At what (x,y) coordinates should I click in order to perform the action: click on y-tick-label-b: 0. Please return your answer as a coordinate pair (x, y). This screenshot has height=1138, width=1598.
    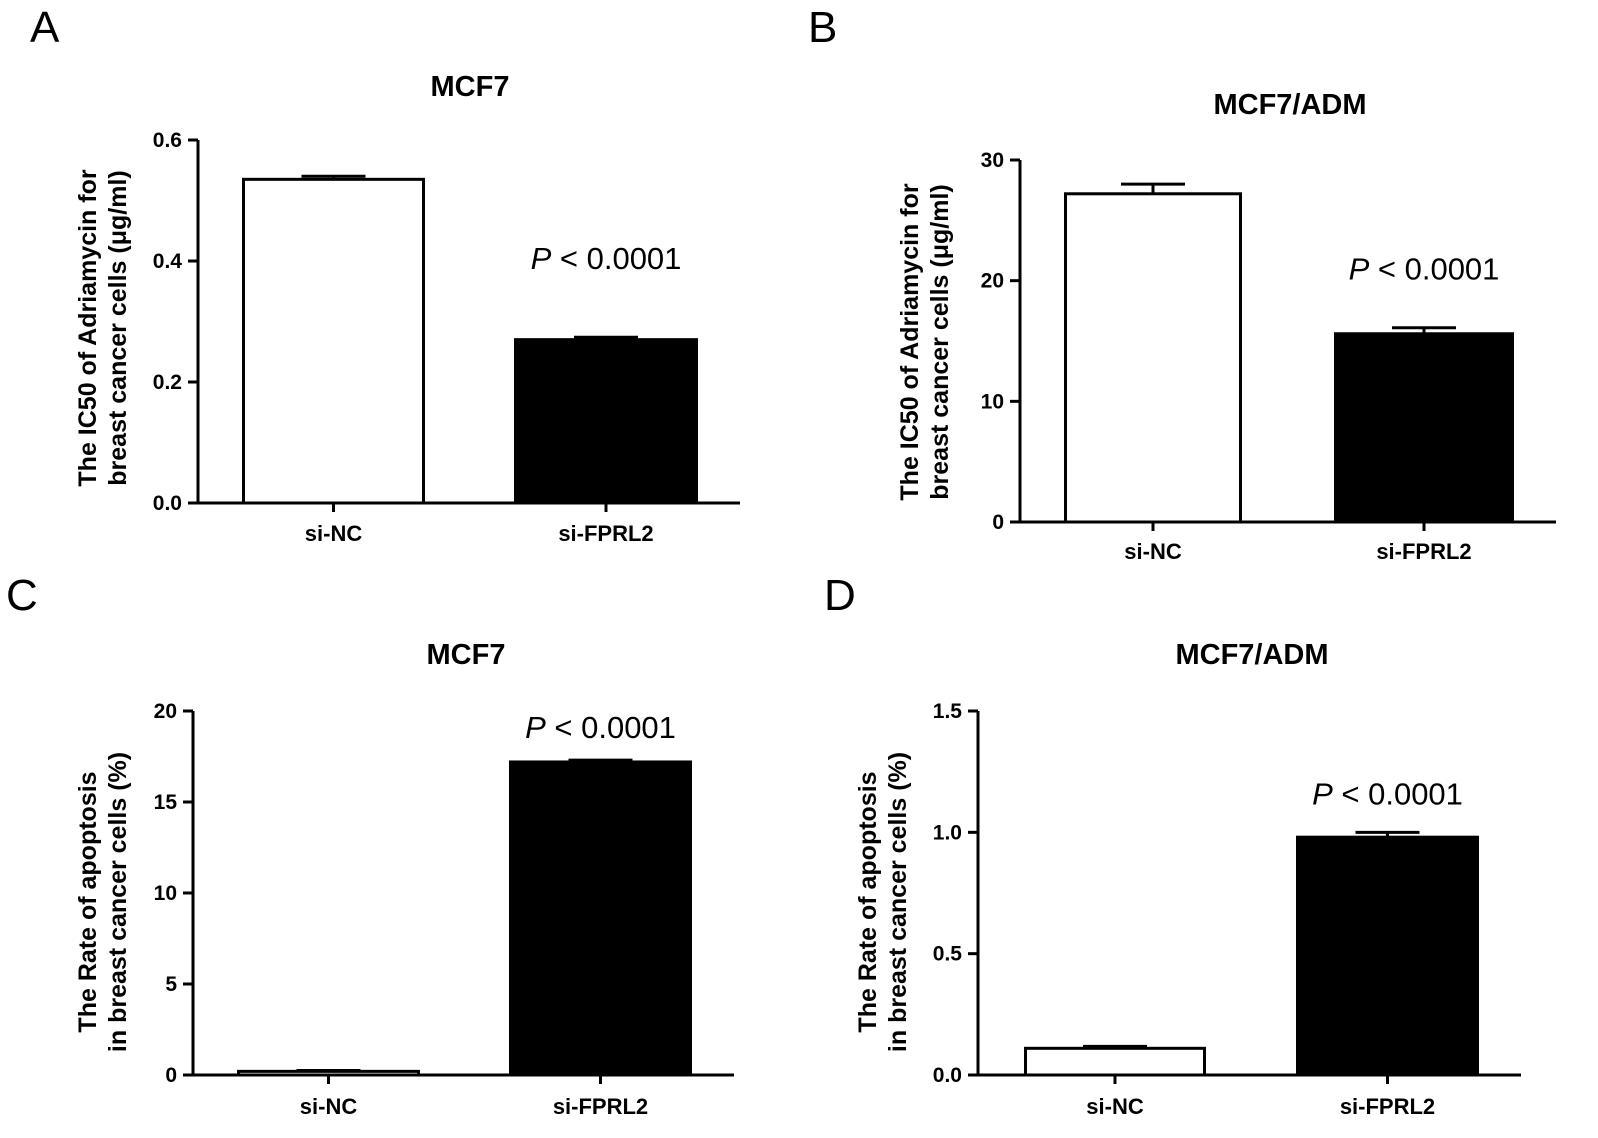
    Looking at the image, I should click on (998, 522).